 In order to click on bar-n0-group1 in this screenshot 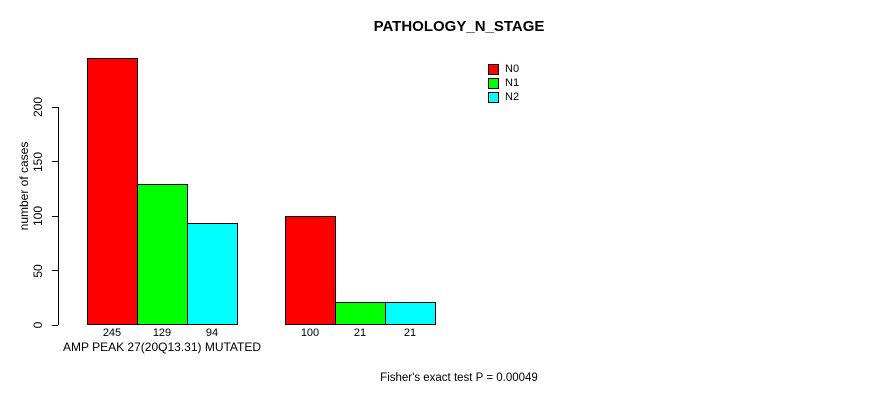, I will do `click(112, 191)`.